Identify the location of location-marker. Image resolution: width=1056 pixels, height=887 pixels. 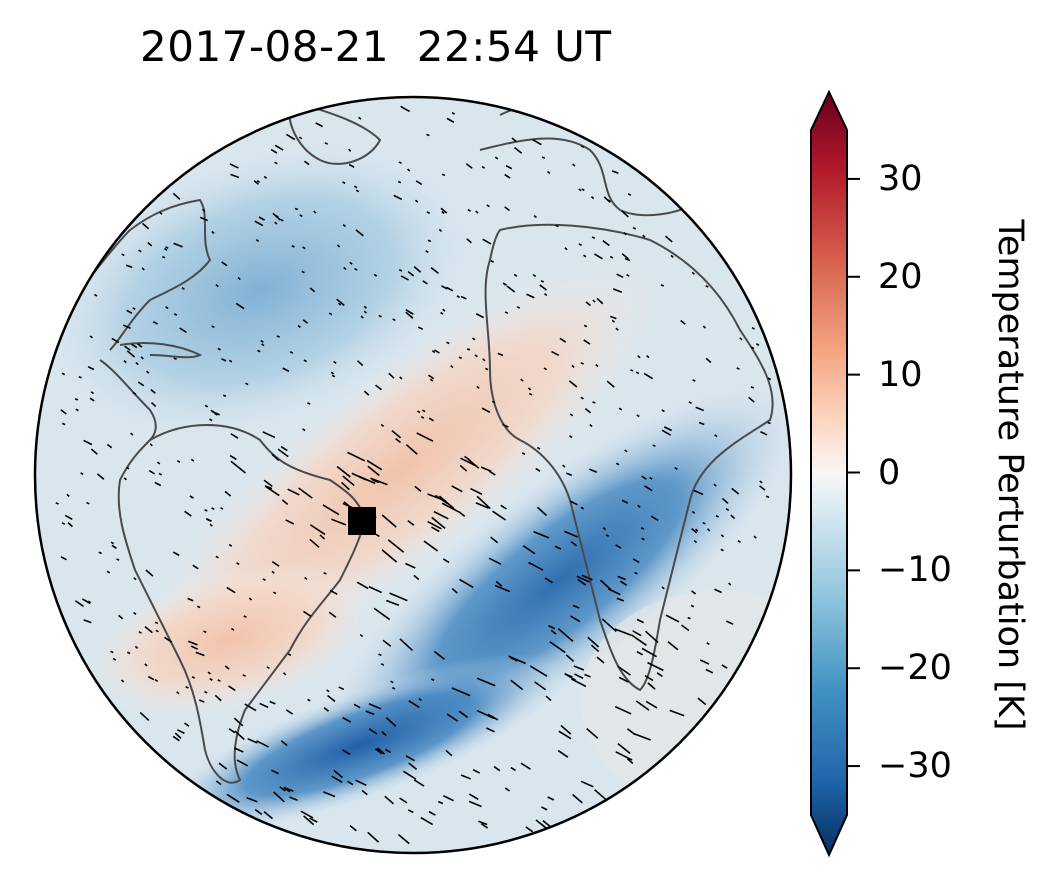
(362, 521).